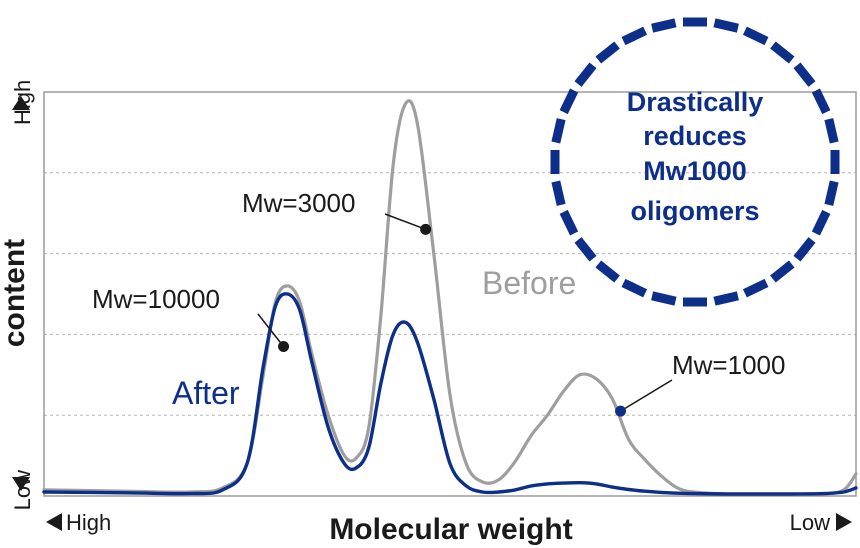 This screenshot has width=860, height=548. What do you see at coordinates (695, 171) in the screenshot?
I see `callout-line-3: Mw1000` at bounding box center [695, 171].